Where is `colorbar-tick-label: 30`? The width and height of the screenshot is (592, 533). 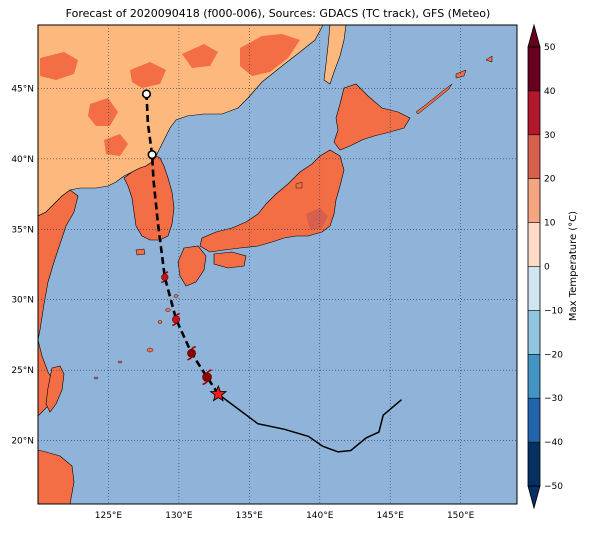 colorbar-tick-label: 30 is located at coordinates (550, 136).